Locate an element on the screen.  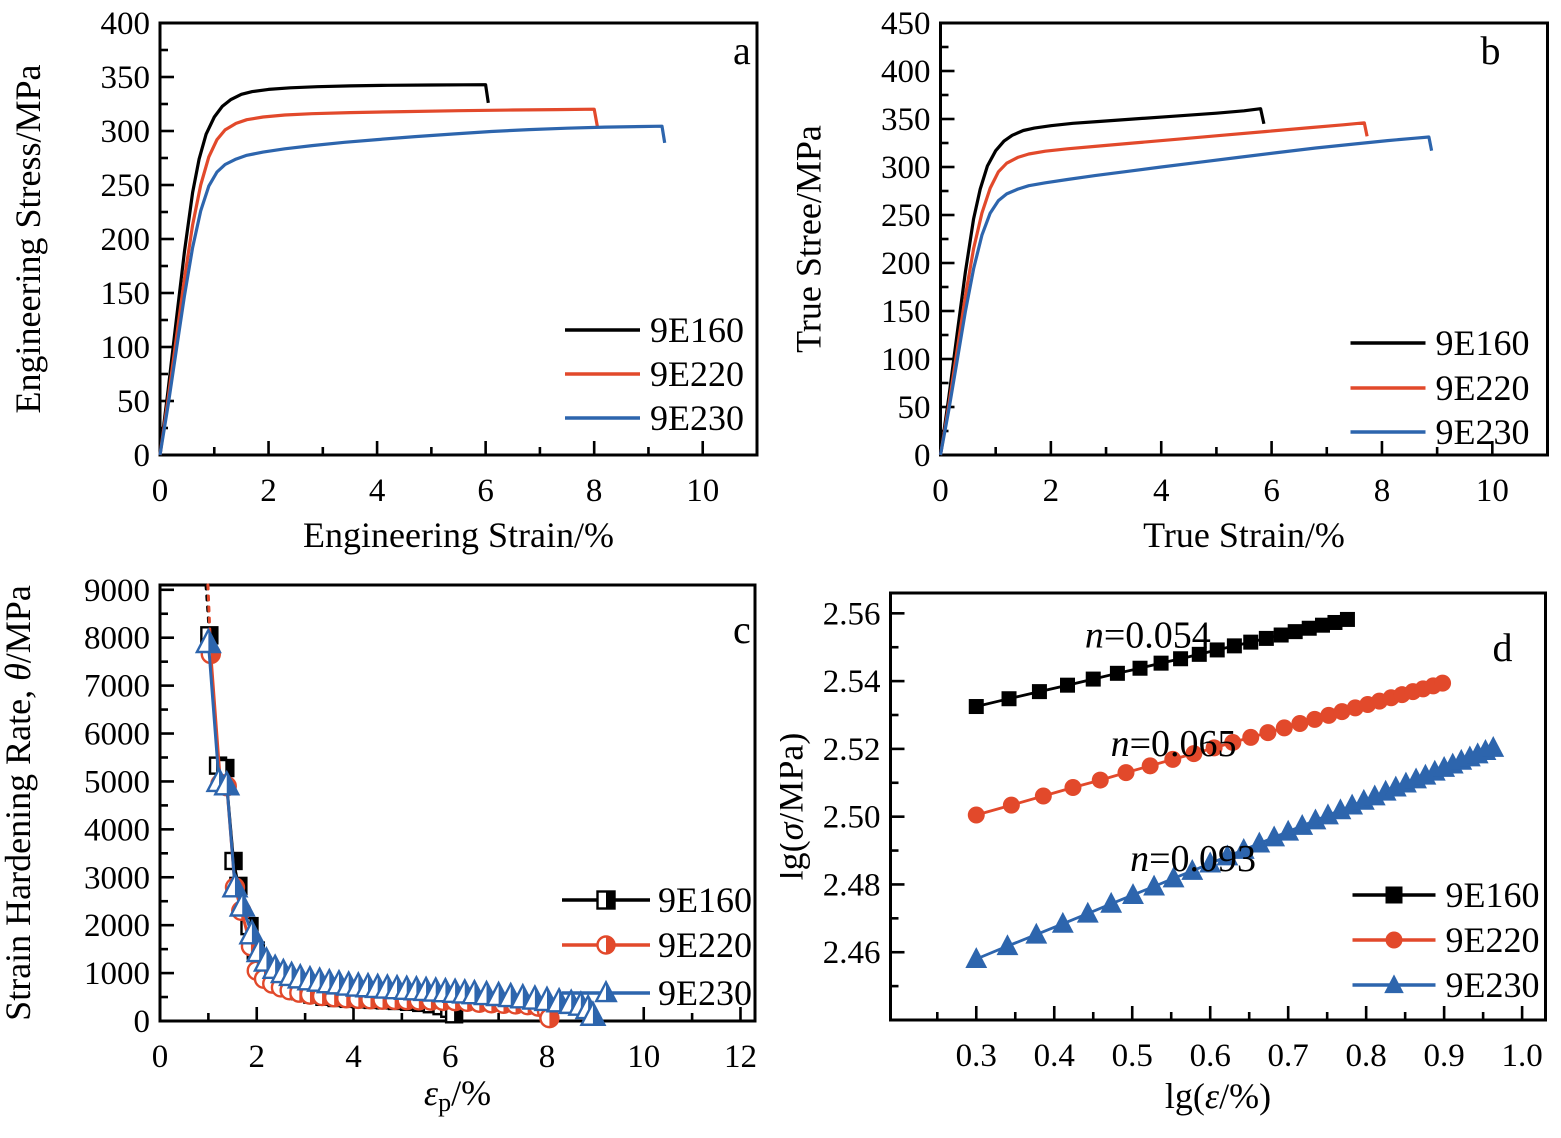
panel-b-legend-label: 9E230 is located at coordinates (1483, 432).